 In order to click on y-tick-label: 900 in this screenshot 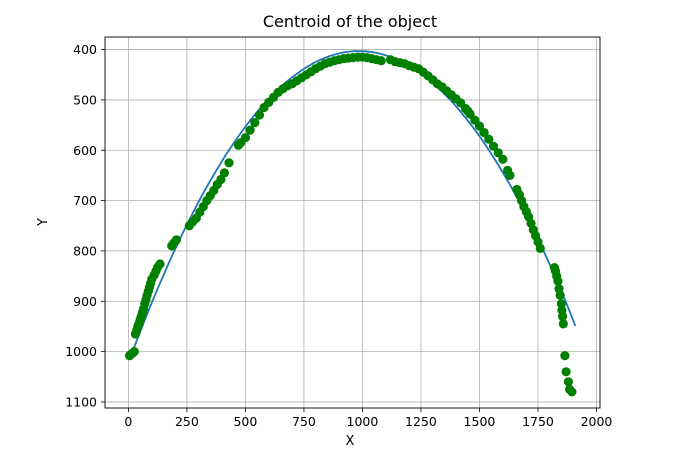, I will do `click(85, 301)`.